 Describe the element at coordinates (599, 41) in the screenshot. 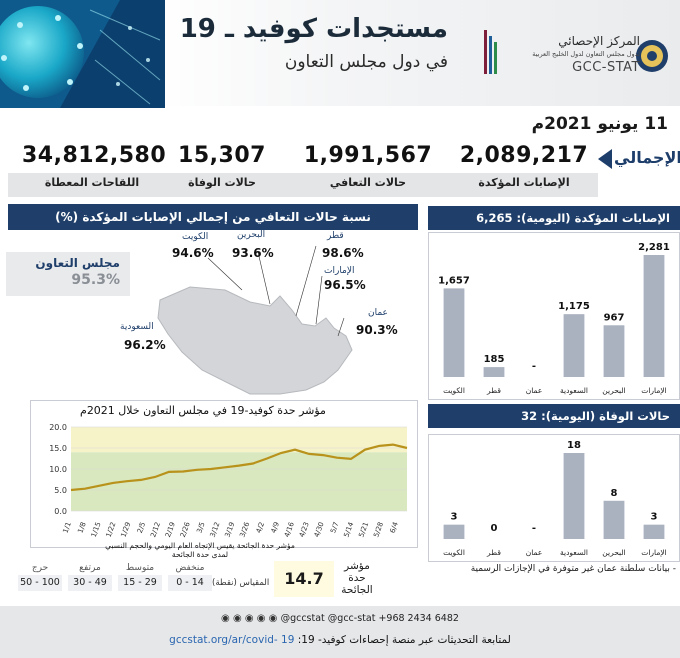

I see `logo-arabic-text: المركز الإحصائي` at that location.